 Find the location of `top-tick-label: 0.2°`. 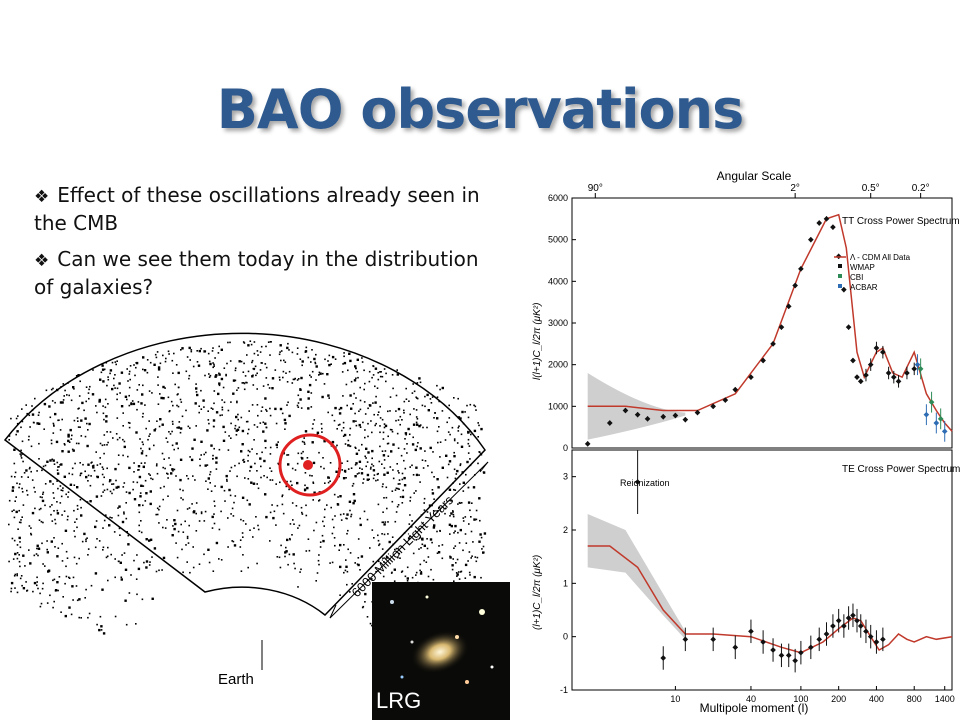

top-tick-label: 0.2° is located at coordinates (921, 188).